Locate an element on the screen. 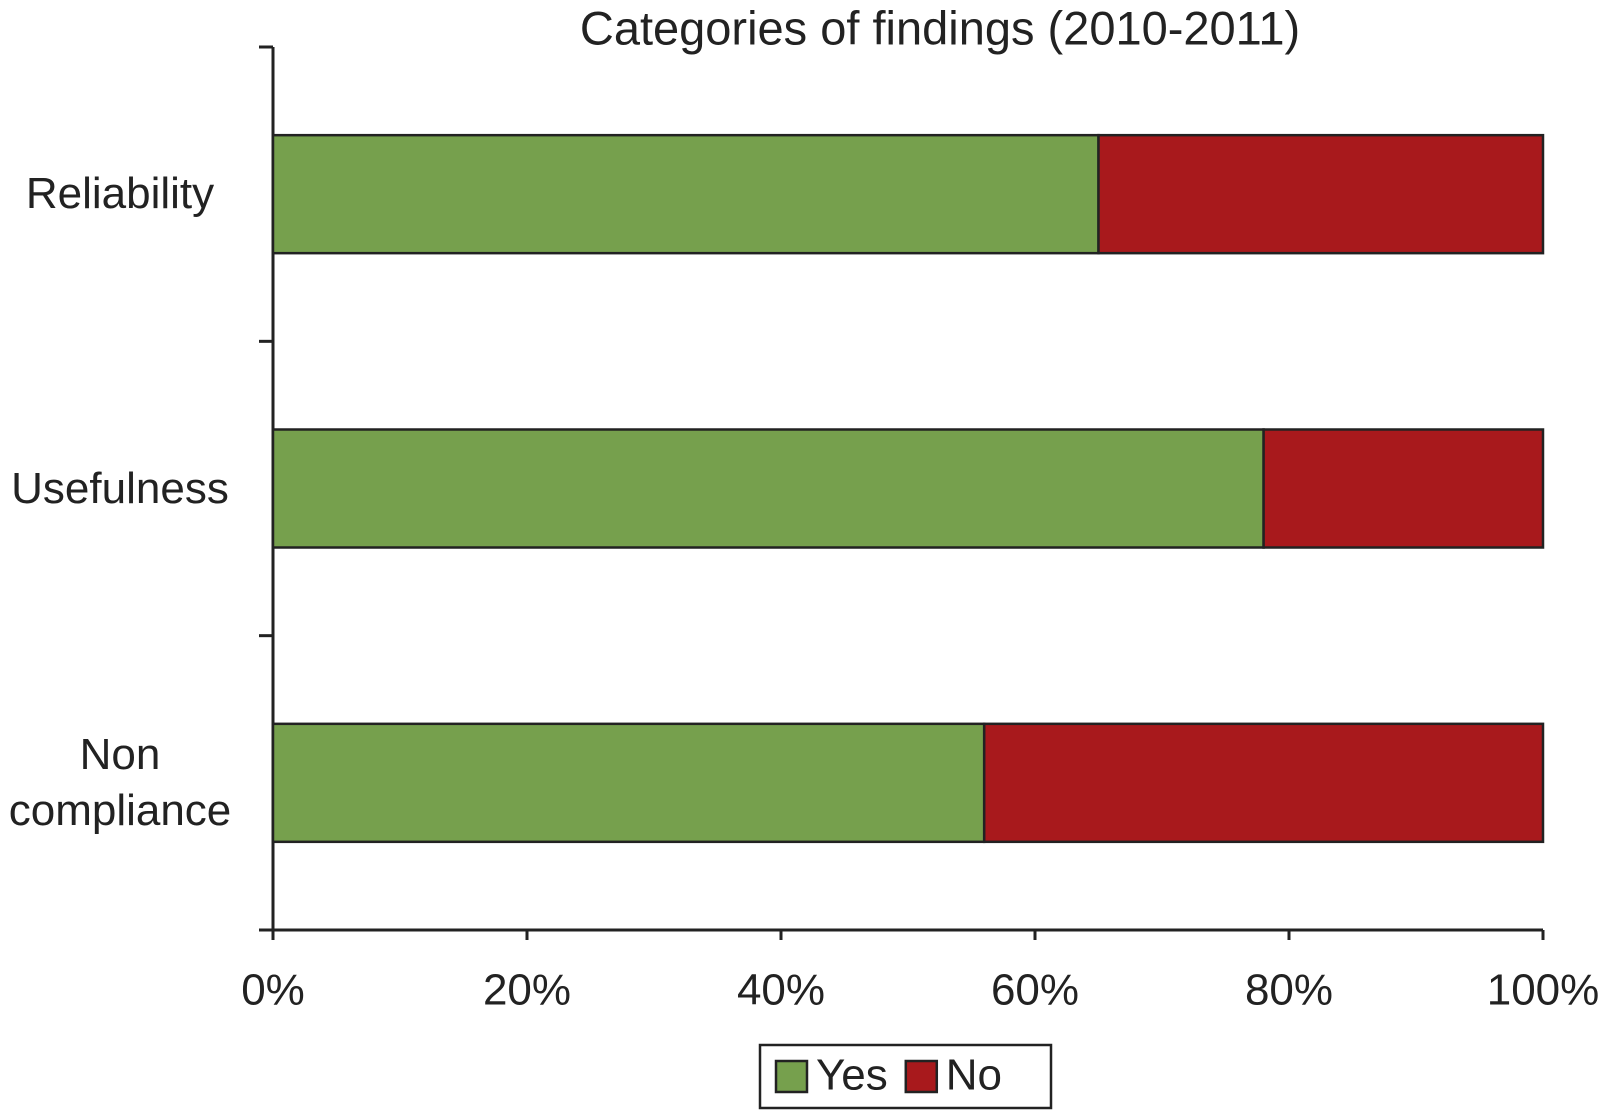  y-tick-label: Usefulness is located at coordinates (120, 488).